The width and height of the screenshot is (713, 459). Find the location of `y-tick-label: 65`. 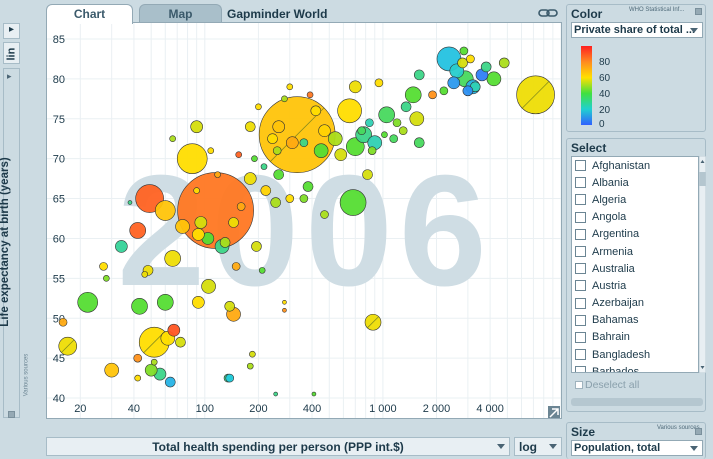

y-tick-label: 65 is located at coordinates (59, 200).